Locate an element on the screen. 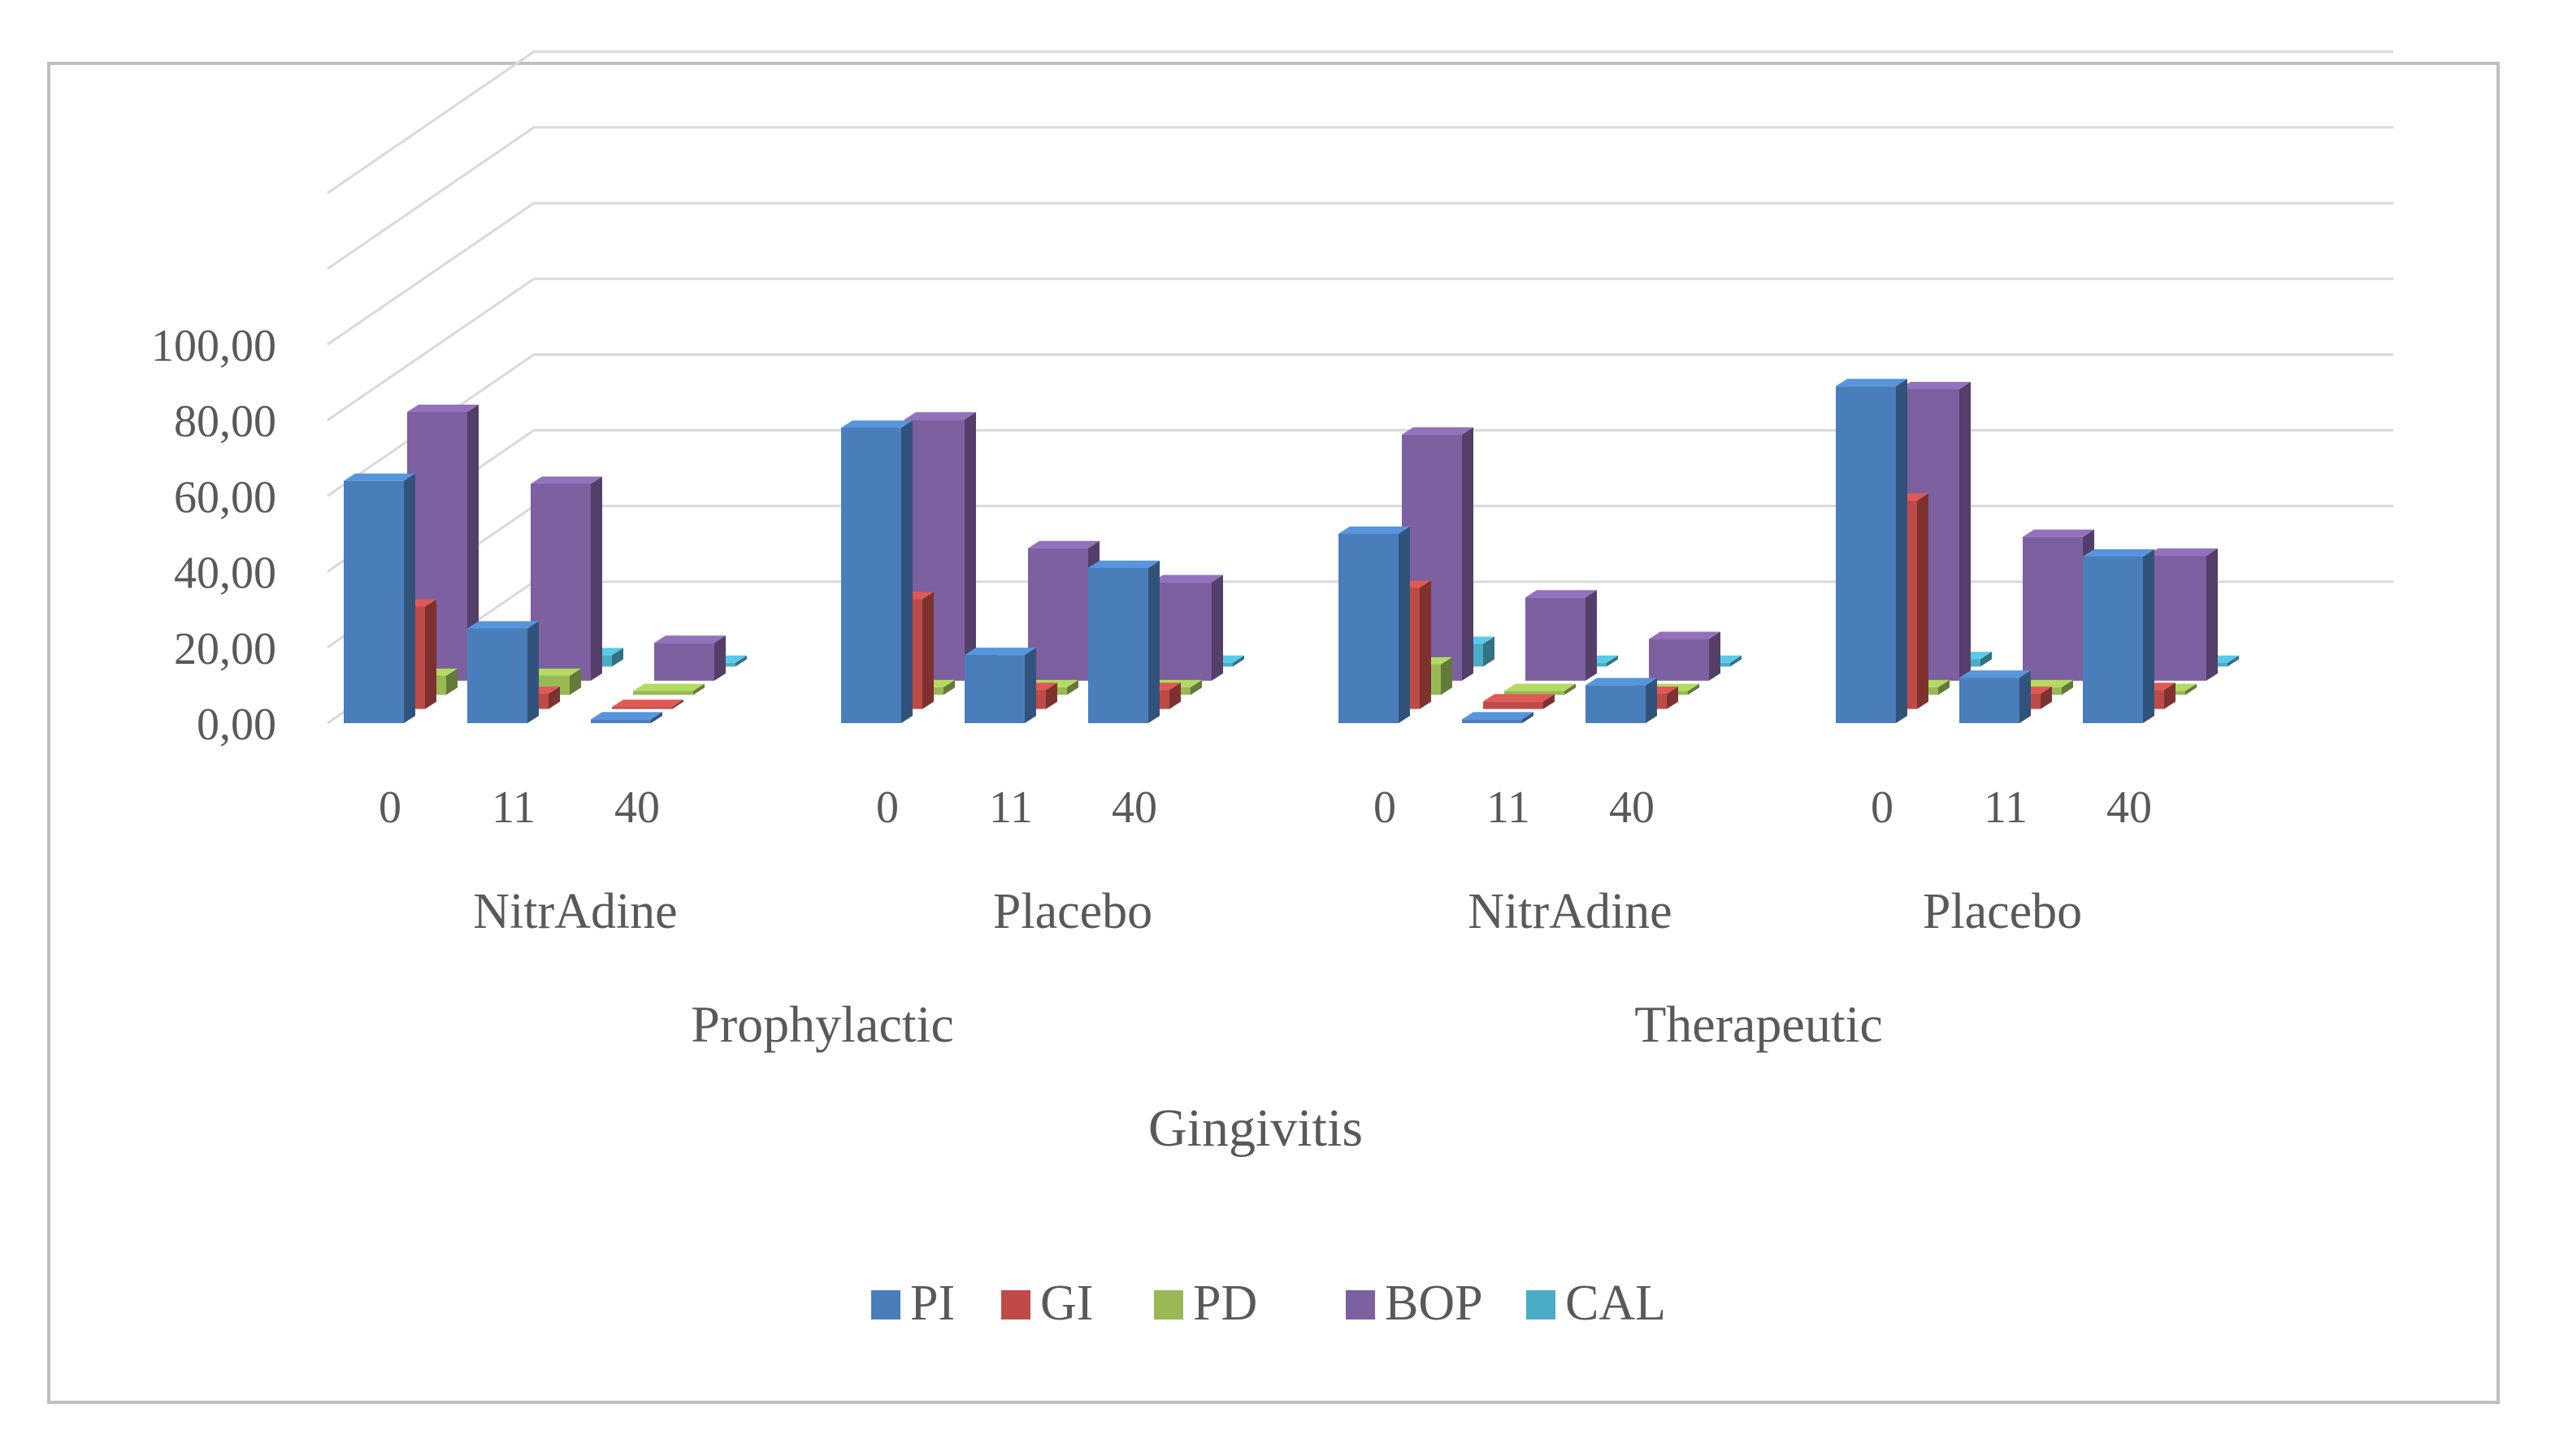 Image resolution: width=2555 pixels, height=1456 pixels. x-axis-title: Gingivitis is located at coordinates (1256, 1128).